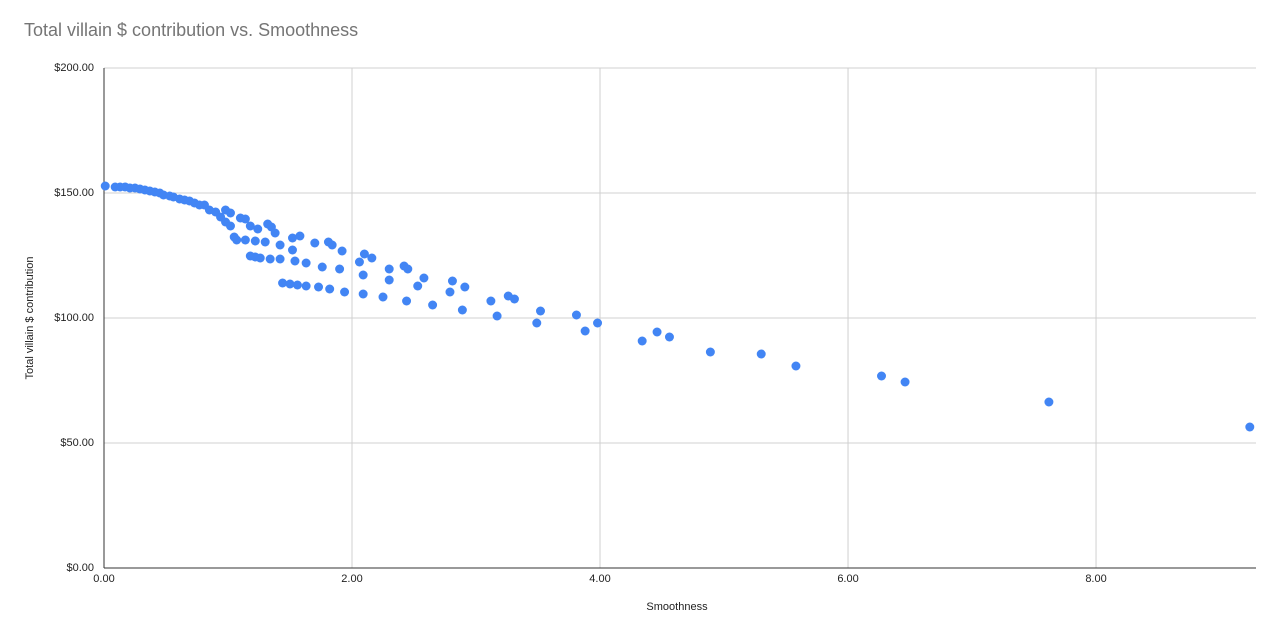 The image size is (1280, 628). What do you see at coordinates (74, 193) in the screenshot?
I see `y-tick-label: $150.00` at bounding box center [74, 193].